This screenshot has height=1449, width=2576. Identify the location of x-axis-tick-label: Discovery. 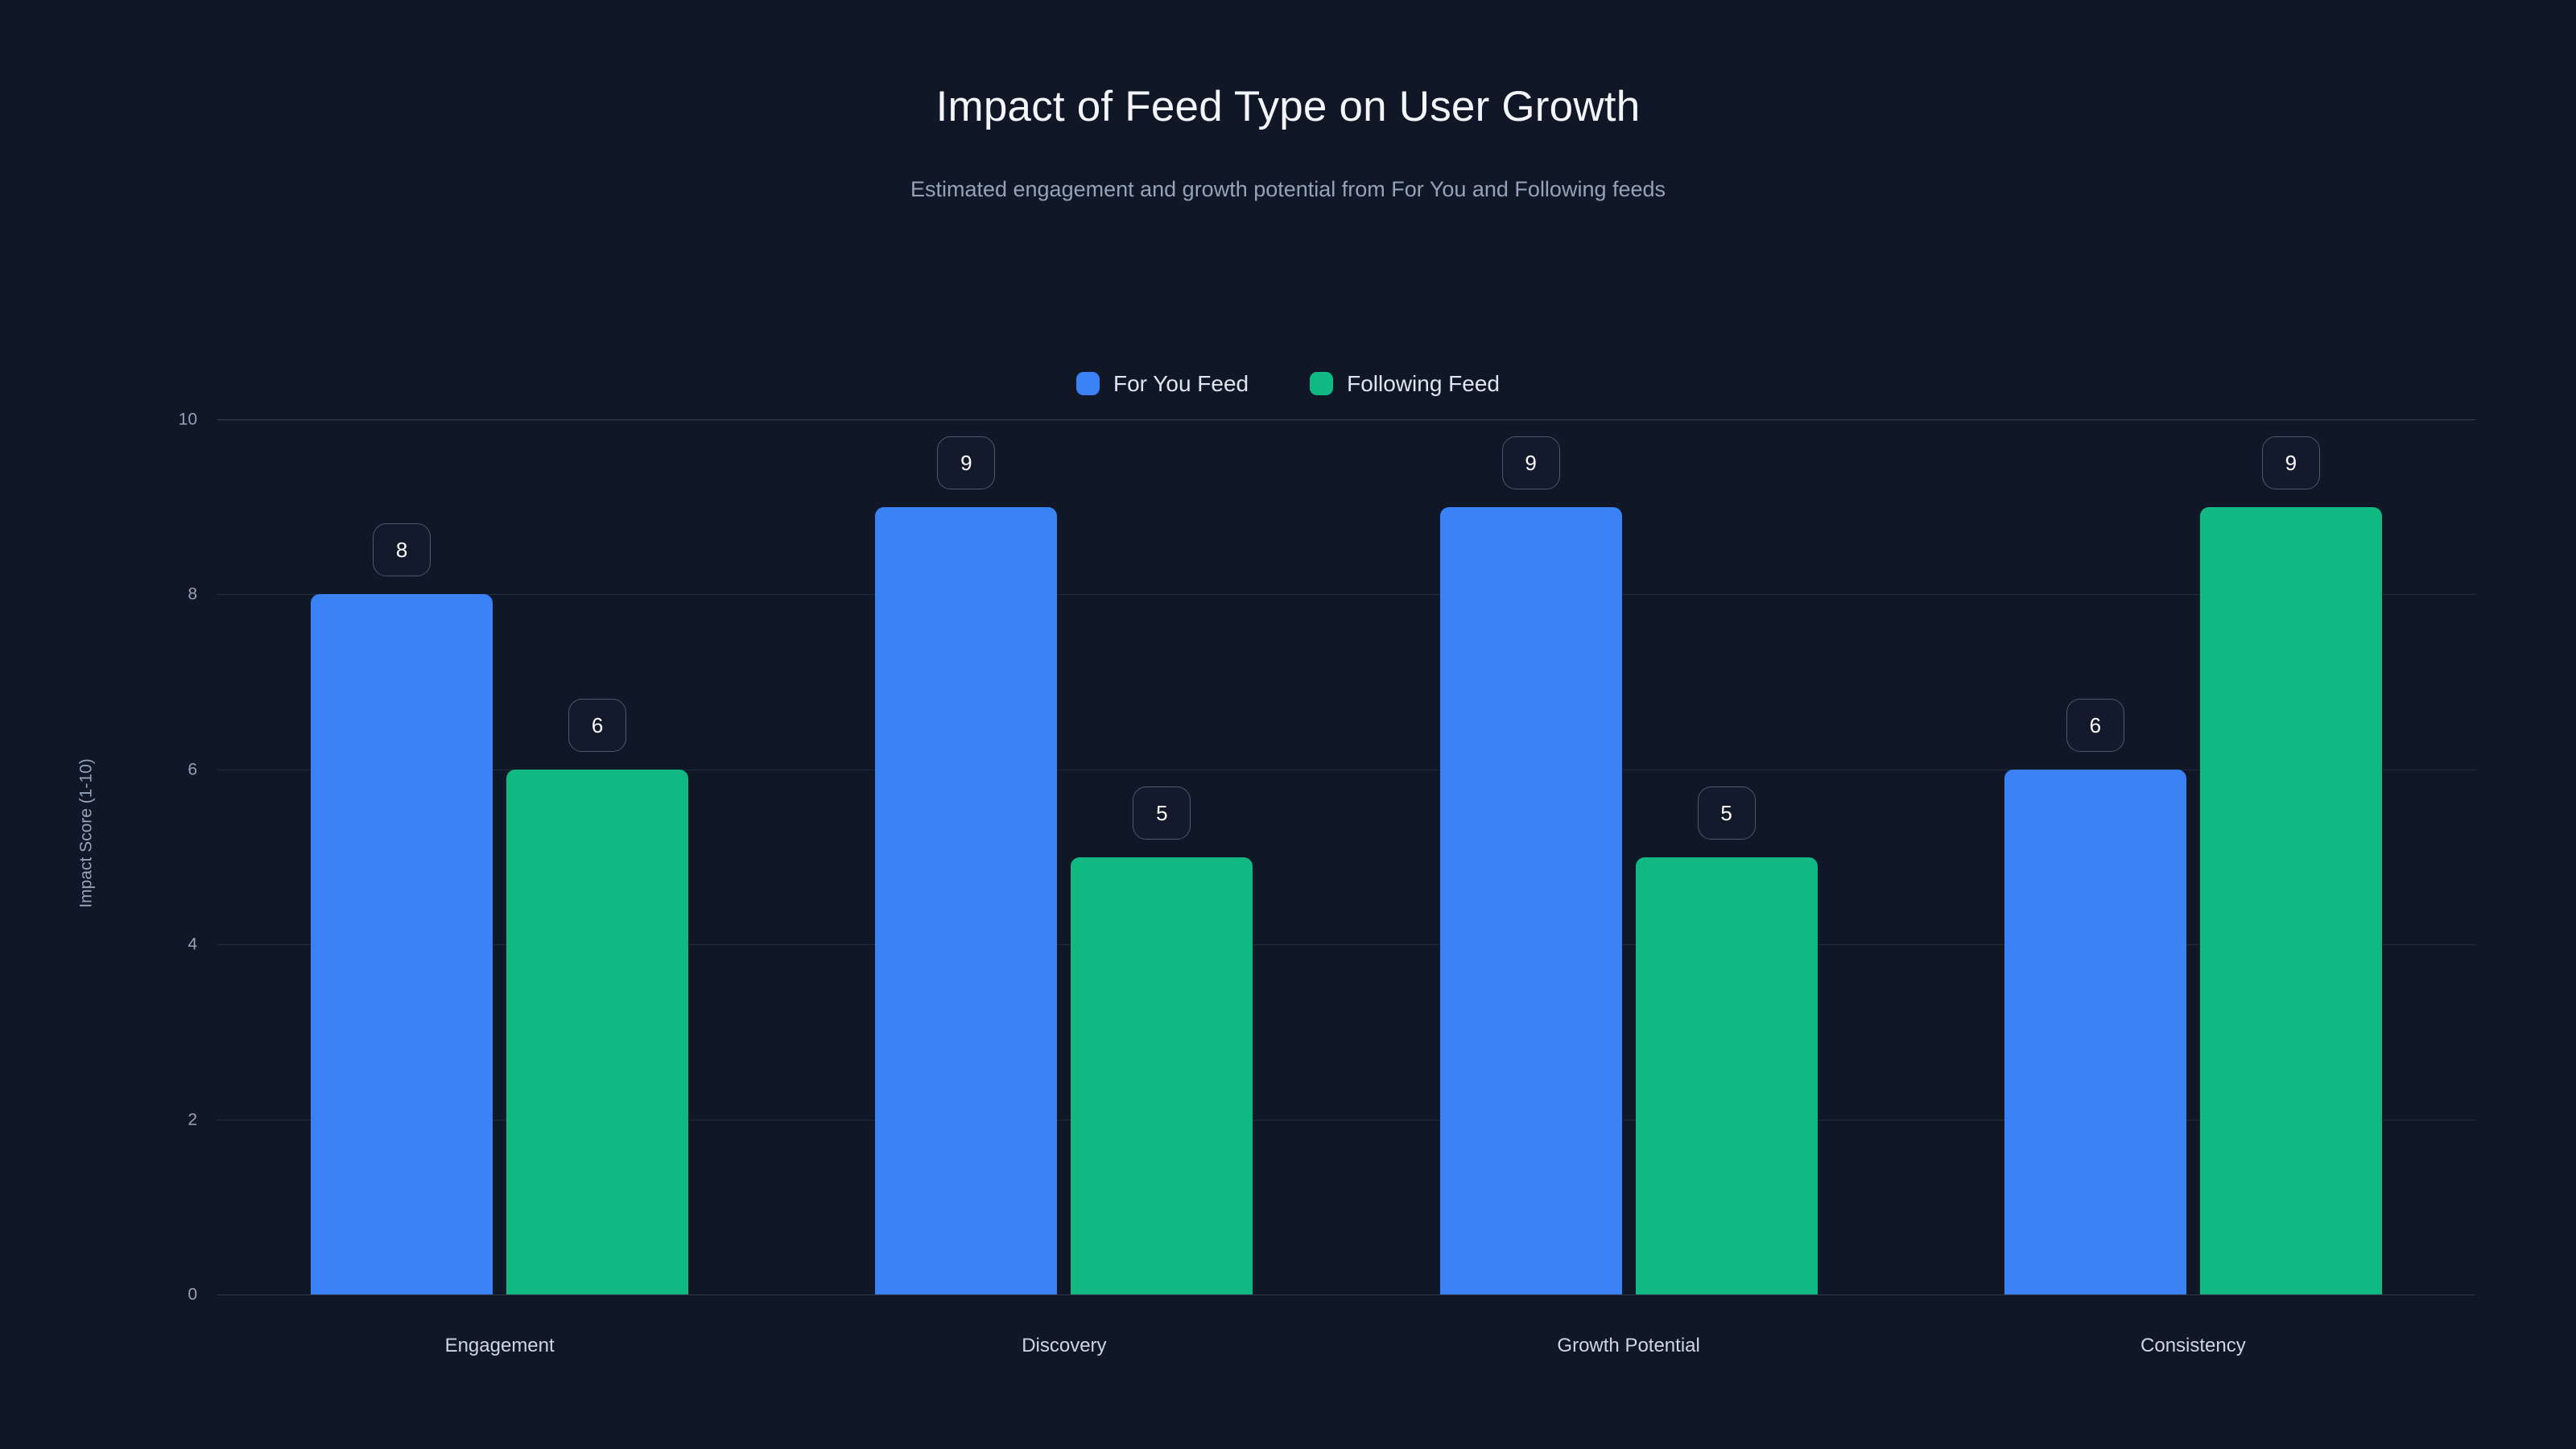
(1064, 1345).